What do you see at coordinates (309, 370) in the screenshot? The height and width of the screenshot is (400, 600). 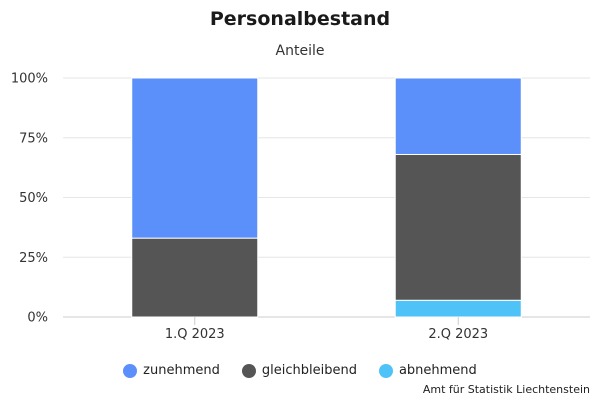 I see `legend-label-gleichbleibend: gleichbleibend` at bounding box center [309, 370].